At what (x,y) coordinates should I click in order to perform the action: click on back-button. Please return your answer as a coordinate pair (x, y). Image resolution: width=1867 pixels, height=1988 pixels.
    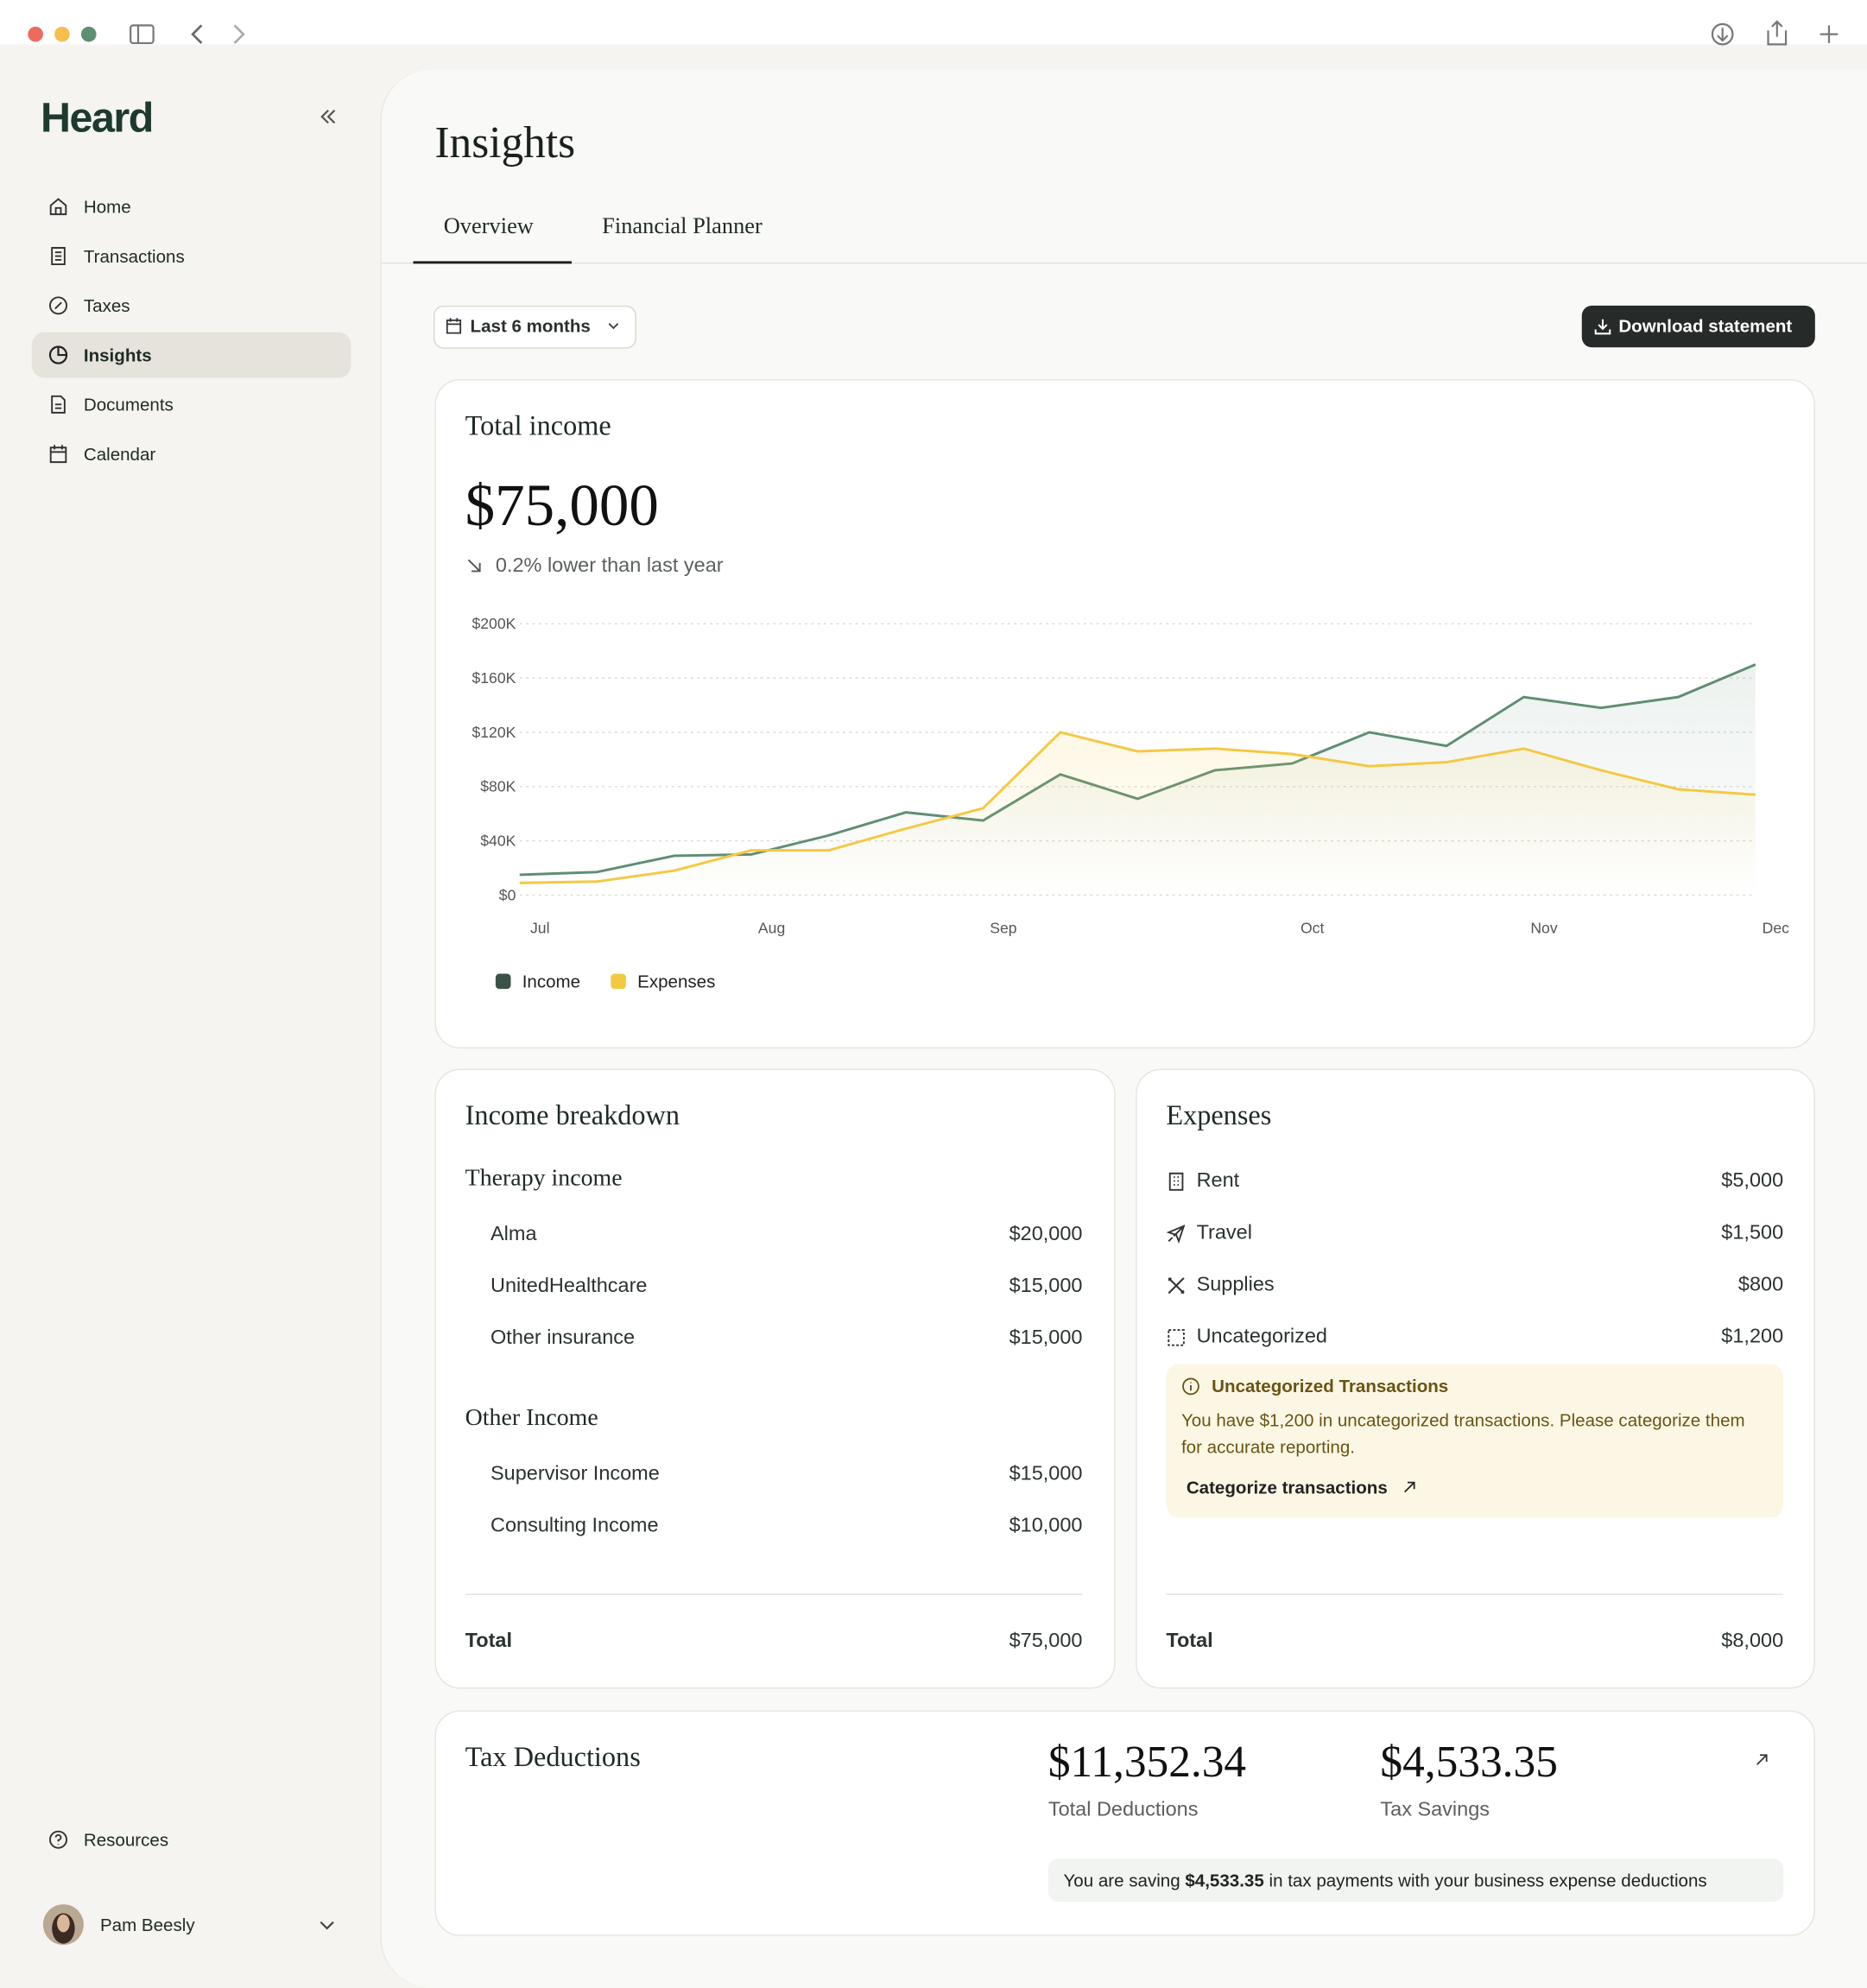
    Looking at the image, I should click on (197, 34).